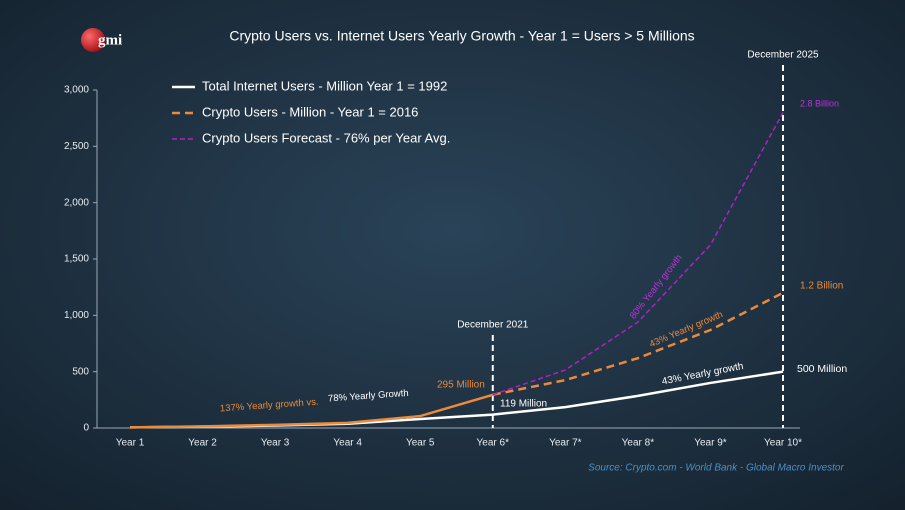  Describe the element at coordinates (310, 111) in the screenshot. I see `legend-label: Crypto Users - Million - Year 1 = 2016` at that location.